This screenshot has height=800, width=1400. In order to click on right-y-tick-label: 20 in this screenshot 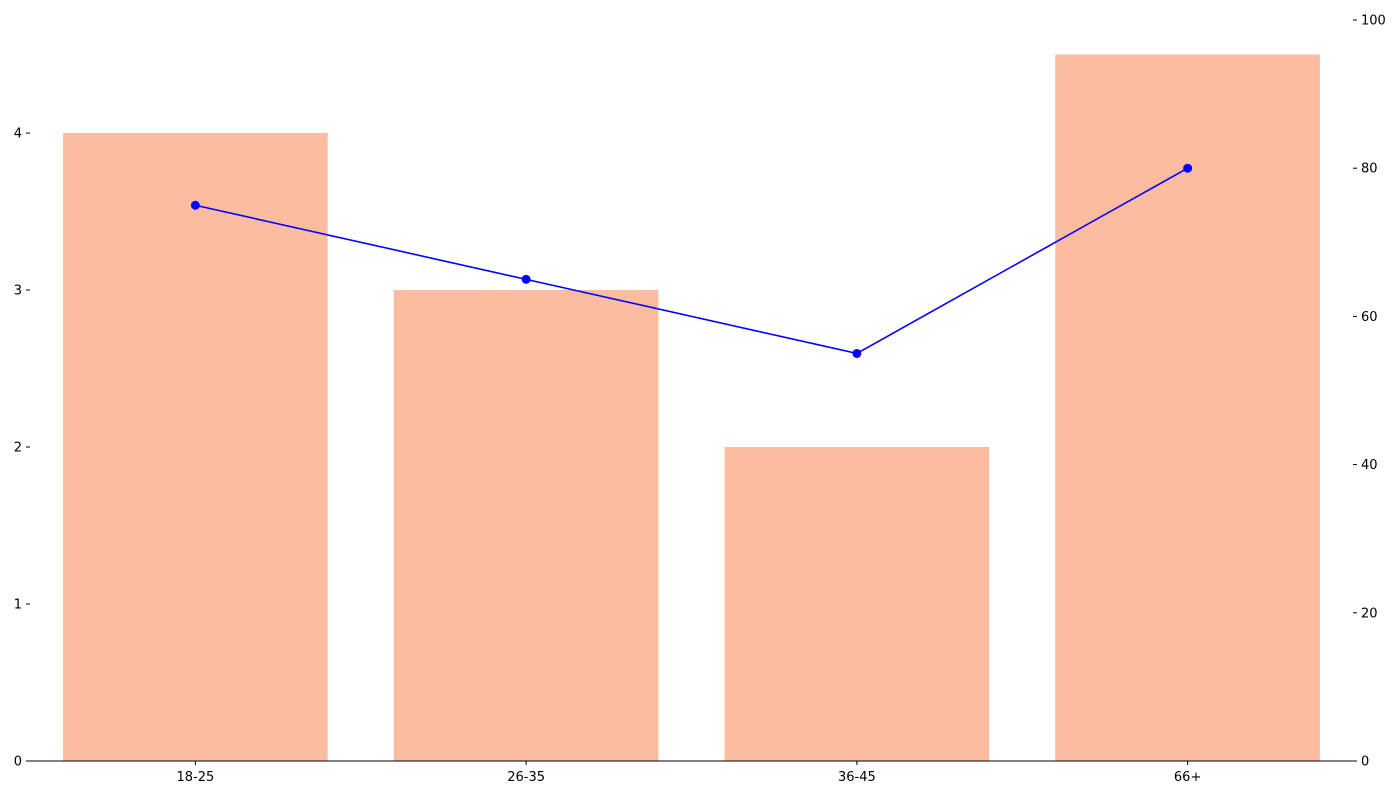, I will do `click(1369, 613)`.